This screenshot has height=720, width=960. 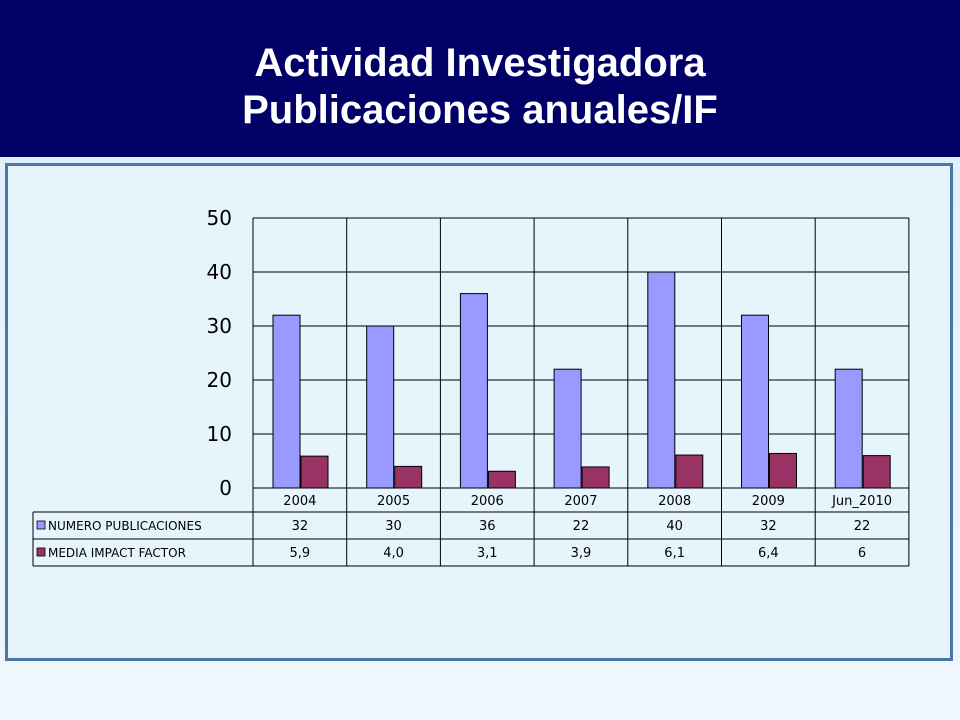 What do you see at coordinates (225, 488) in the screenshot?
I see `y-tick-label: 0` at bounding box center [225, 488].